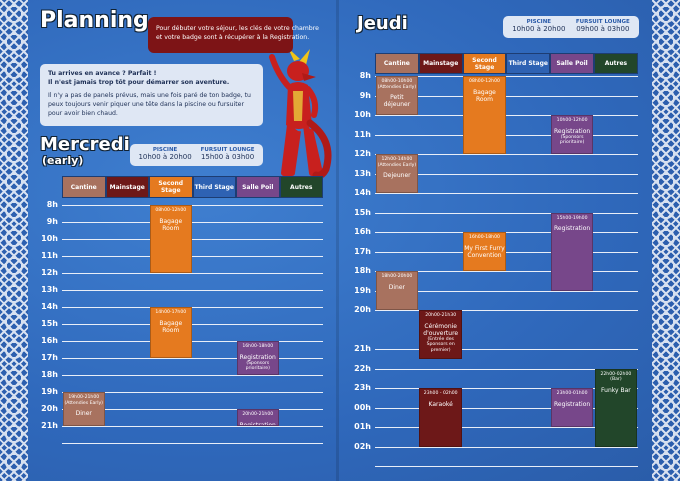  I want to click on hours-time: 15h00 à 03h00, so click(227, 157).